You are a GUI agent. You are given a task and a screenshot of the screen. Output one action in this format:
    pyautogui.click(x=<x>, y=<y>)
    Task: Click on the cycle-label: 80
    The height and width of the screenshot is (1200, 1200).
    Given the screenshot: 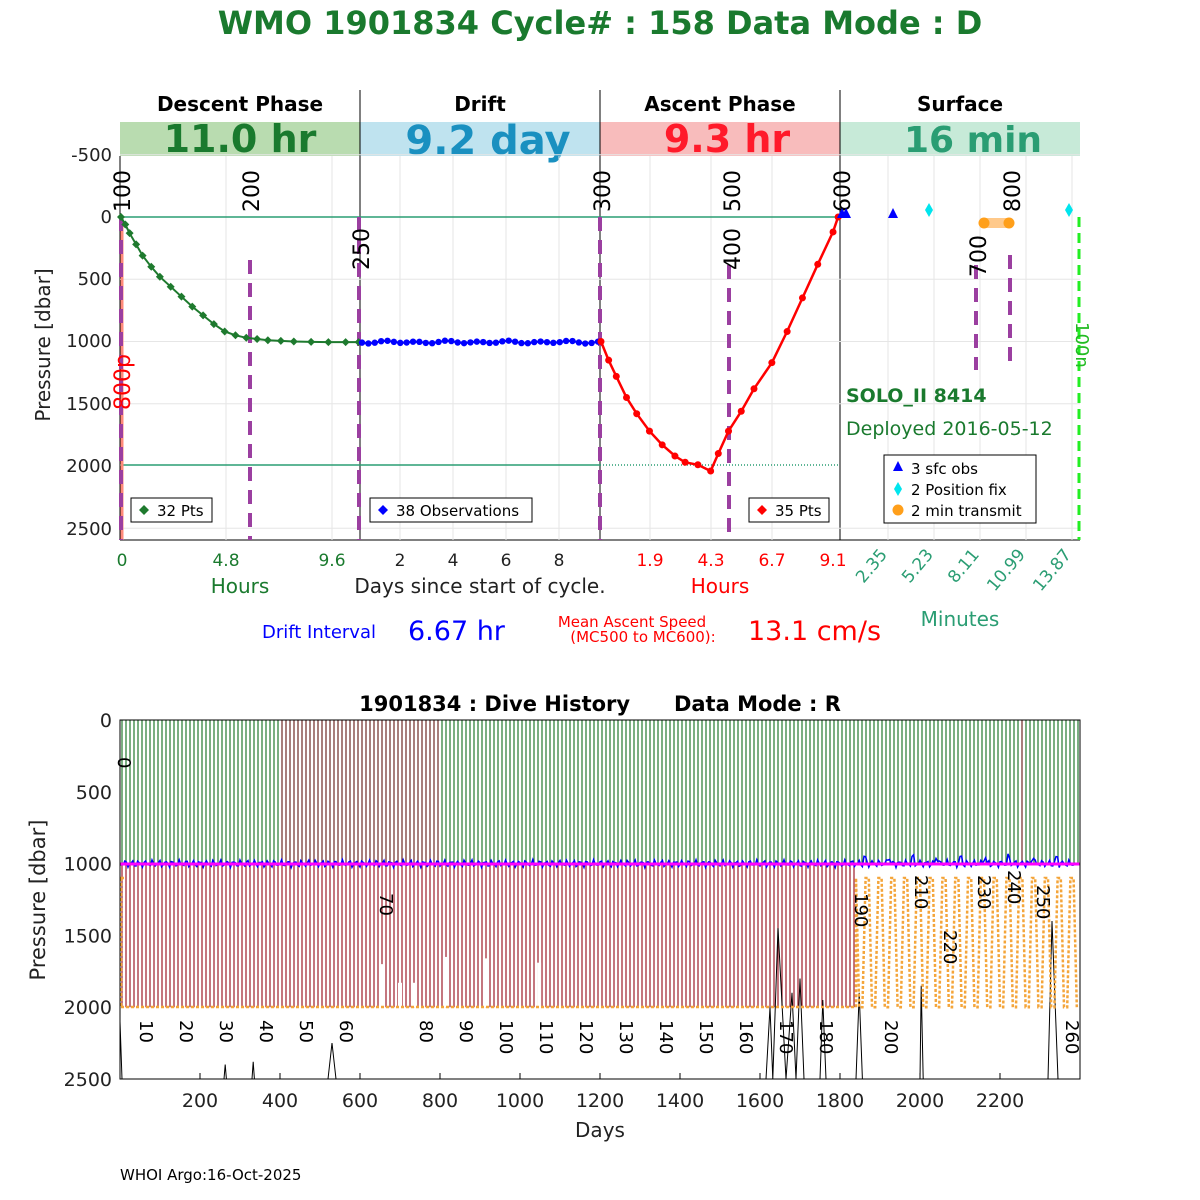 What is the action you would take?
    pyautogui.click(x=425, y=1031)
    